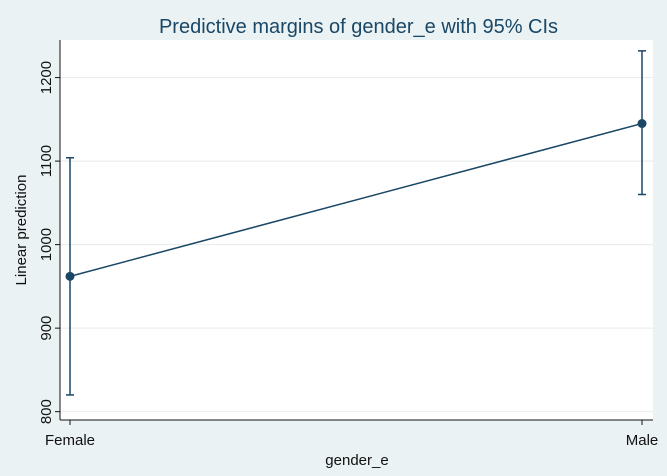 The height and width of the screenshot is (476, 667). Describe the element at coordinates (46, 161) in the screenshot. I see `y-tick-label-1100: 1100` at that location.